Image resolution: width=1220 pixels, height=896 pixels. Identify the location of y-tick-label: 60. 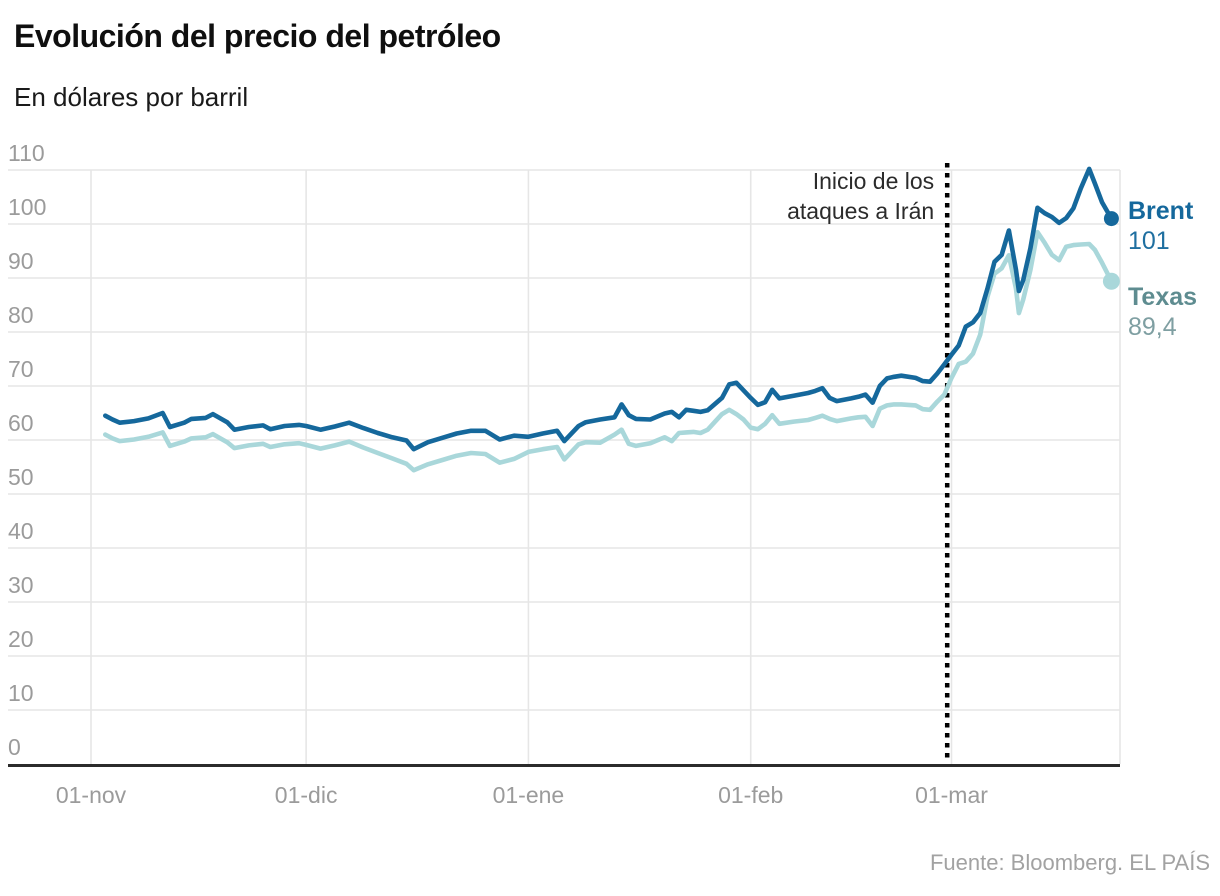
(21, 423).